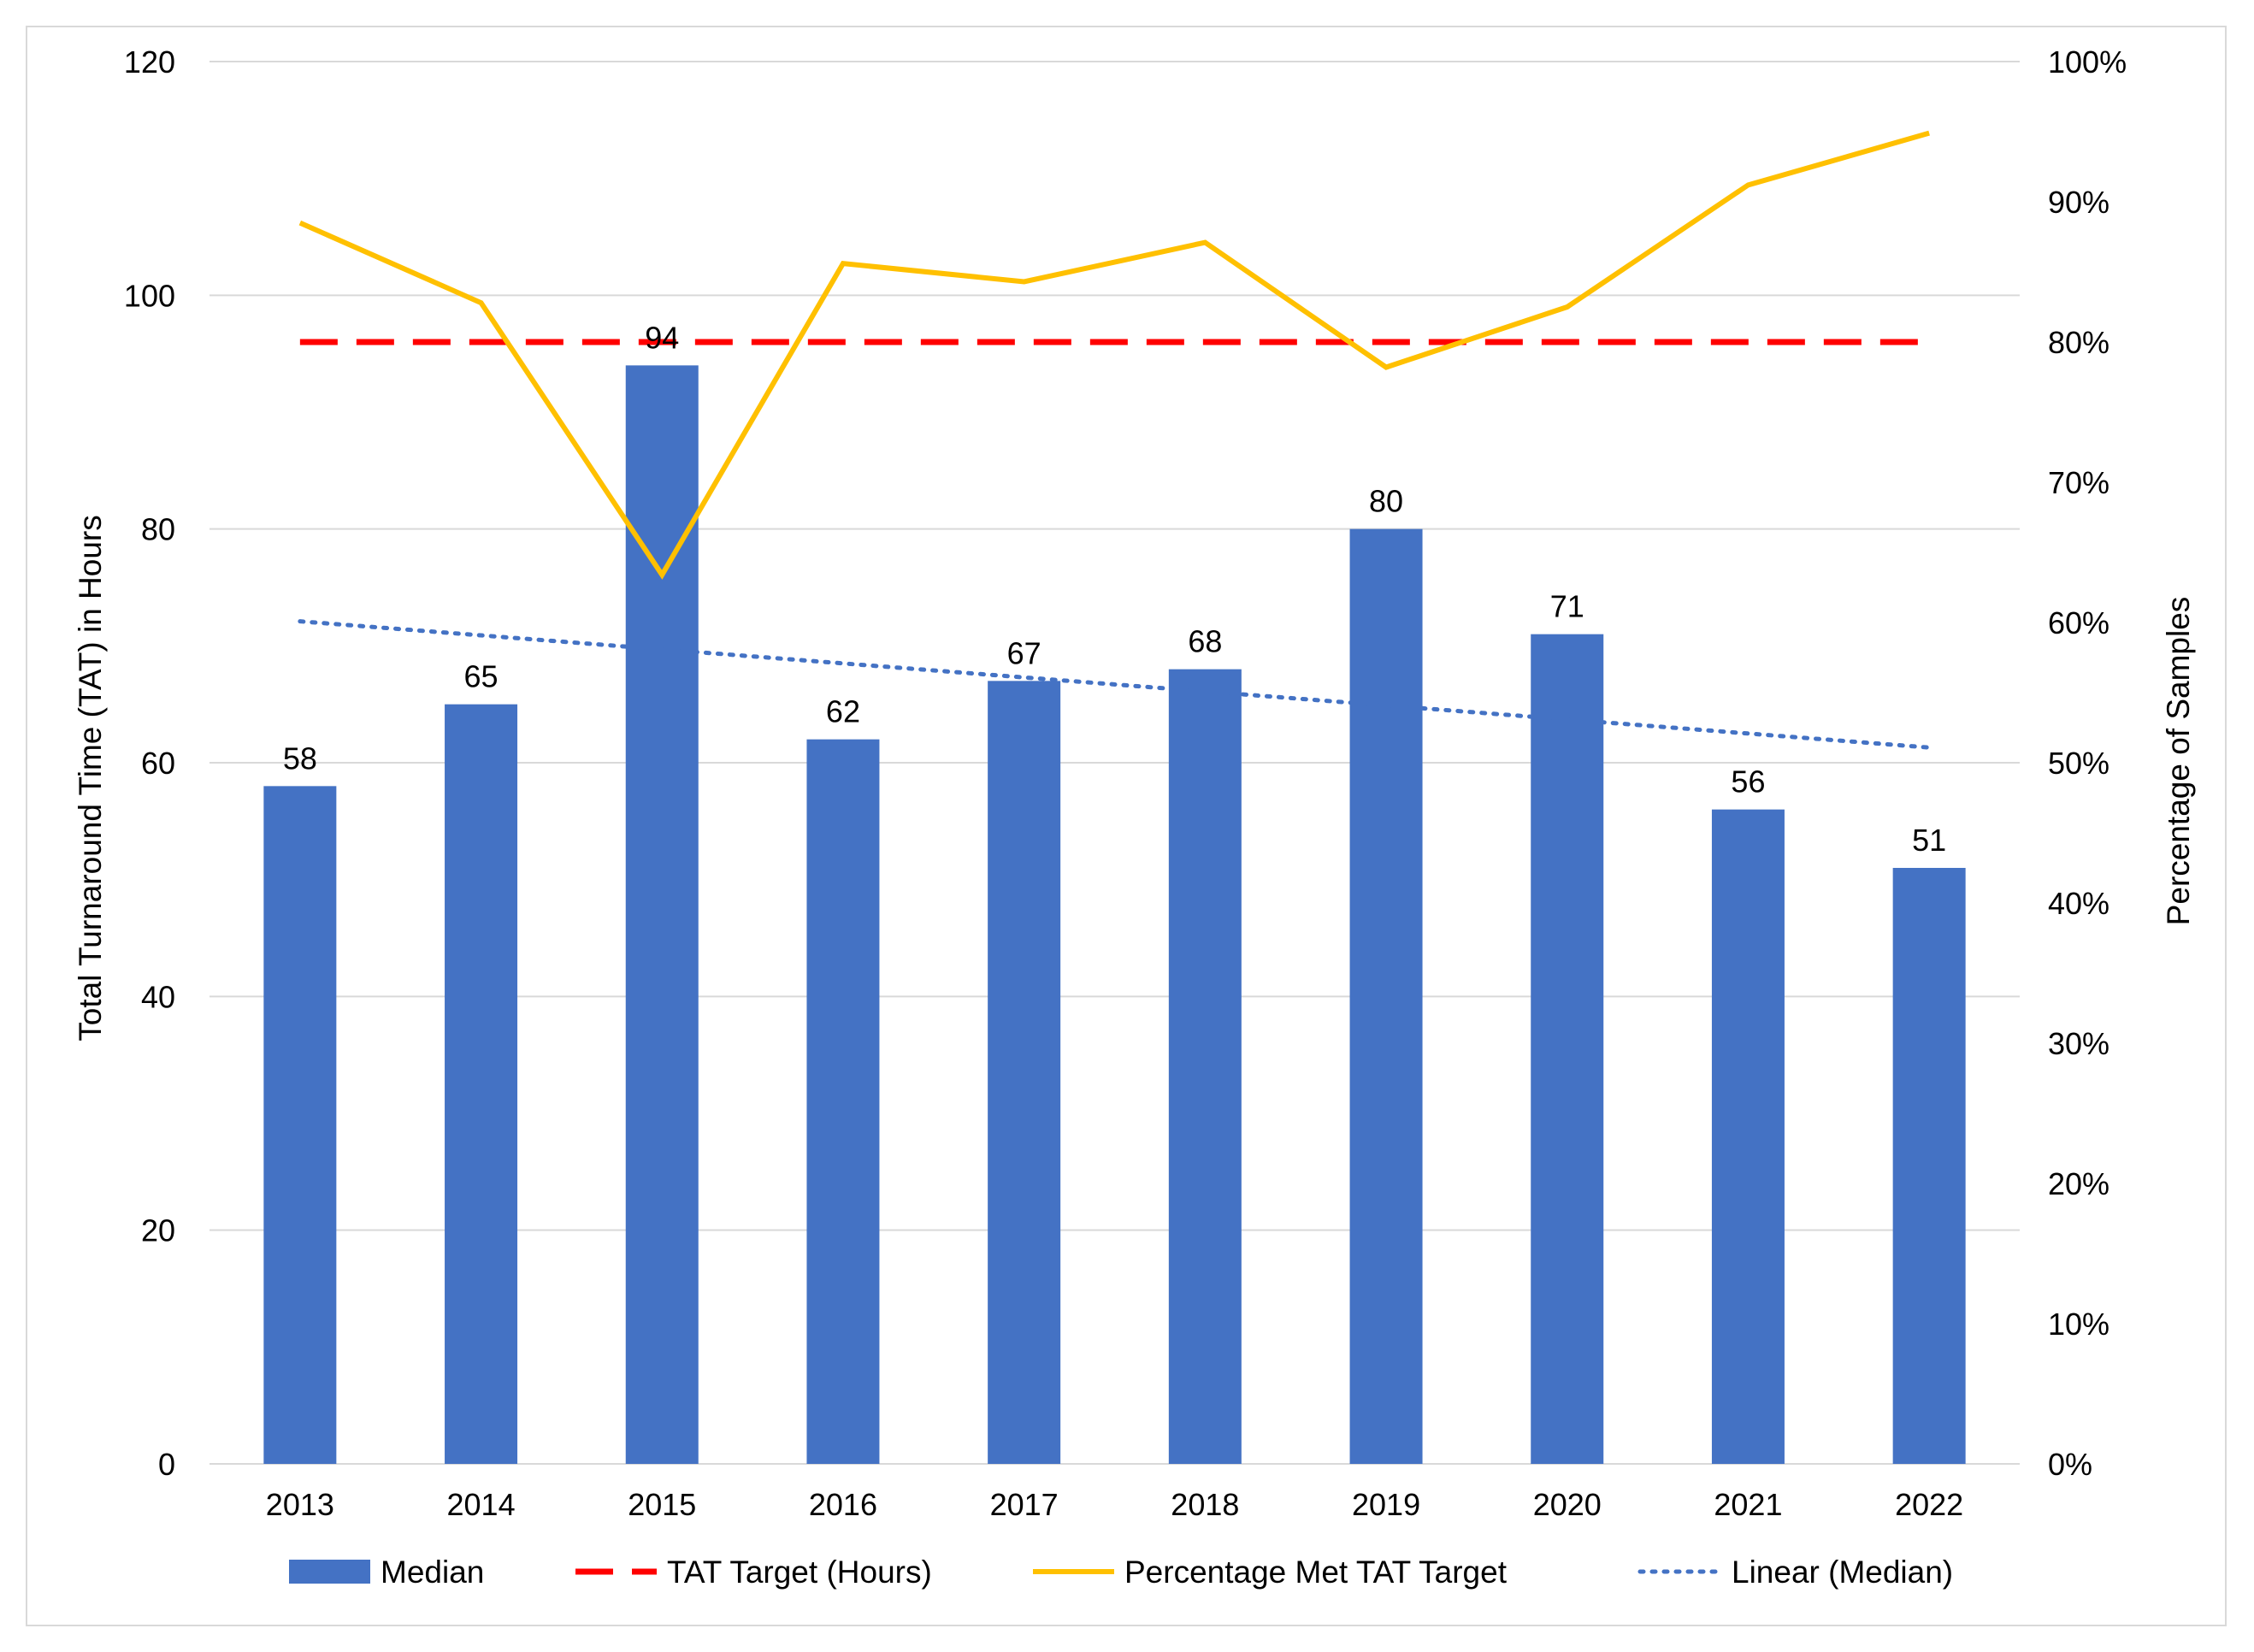 Image resolution: width=2254 pixels, height=1652 pixels. Describe the element at coordinates (1024, 652) in the screenshot. I see `bar-data-label: 67` at that location.